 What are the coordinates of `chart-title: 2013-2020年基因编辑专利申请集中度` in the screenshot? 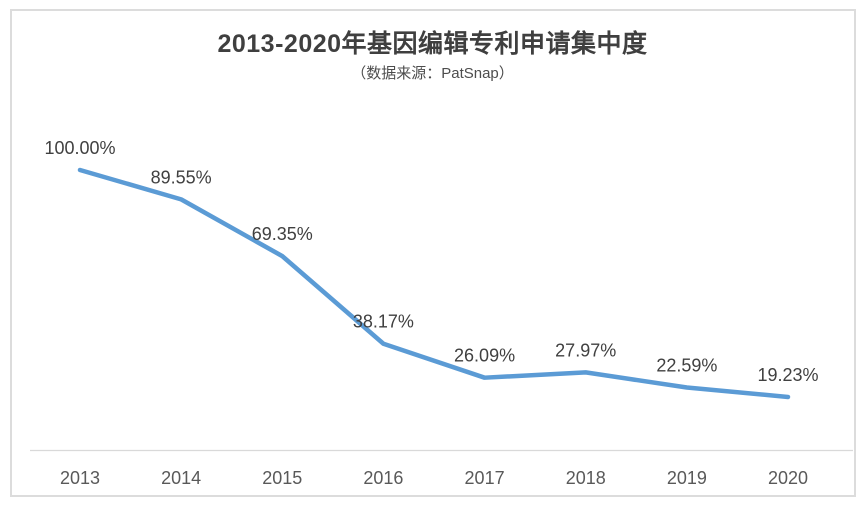 It's located at (432, 44).